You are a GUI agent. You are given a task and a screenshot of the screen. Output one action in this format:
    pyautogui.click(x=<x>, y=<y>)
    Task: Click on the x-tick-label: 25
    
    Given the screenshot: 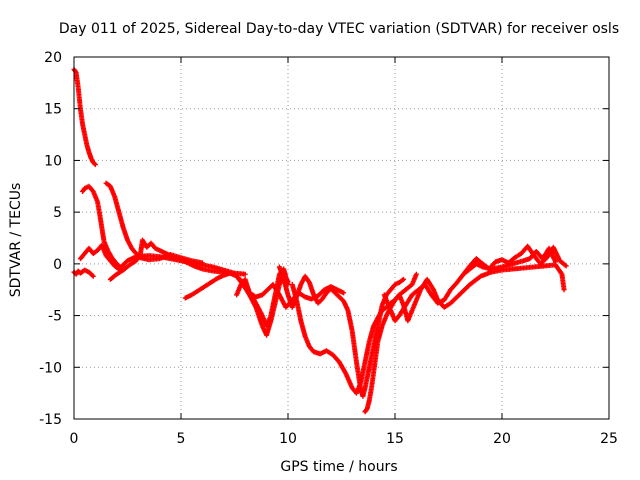 What is the action you would take?
    pyautogui.click(x=609, y=439)
    